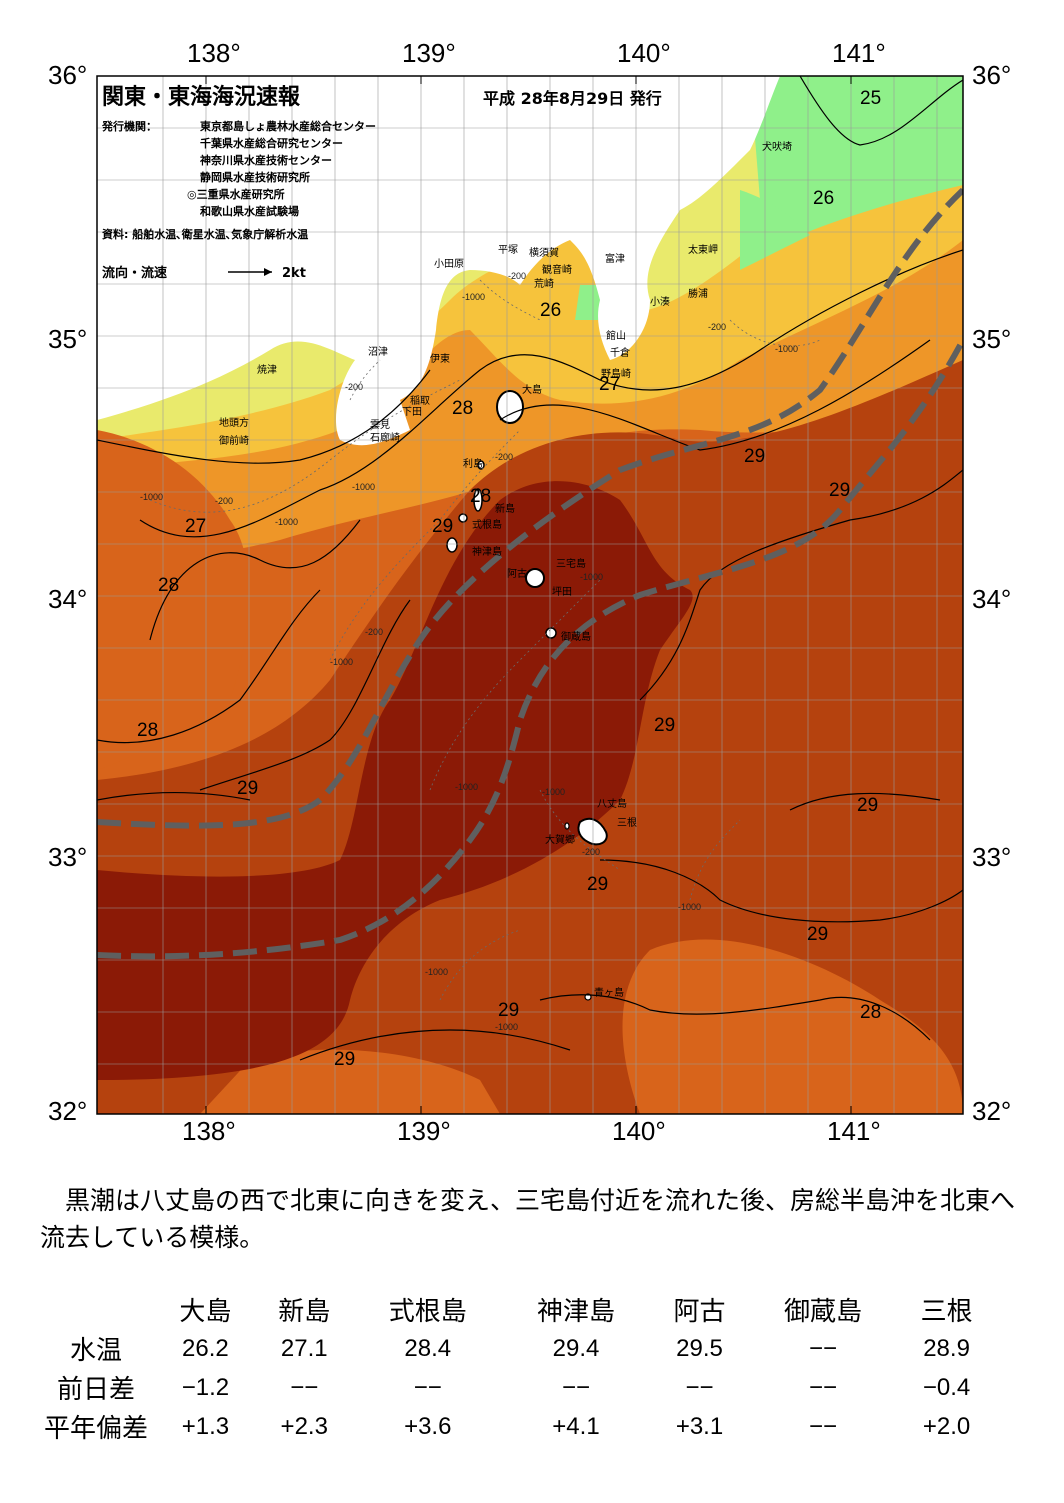 The width and height of the screenshot is (1064, 1503). Describe the element at coordinates (201, 97) in the screenshot. I see `map-title: 関東・東海海況速報` at that location.